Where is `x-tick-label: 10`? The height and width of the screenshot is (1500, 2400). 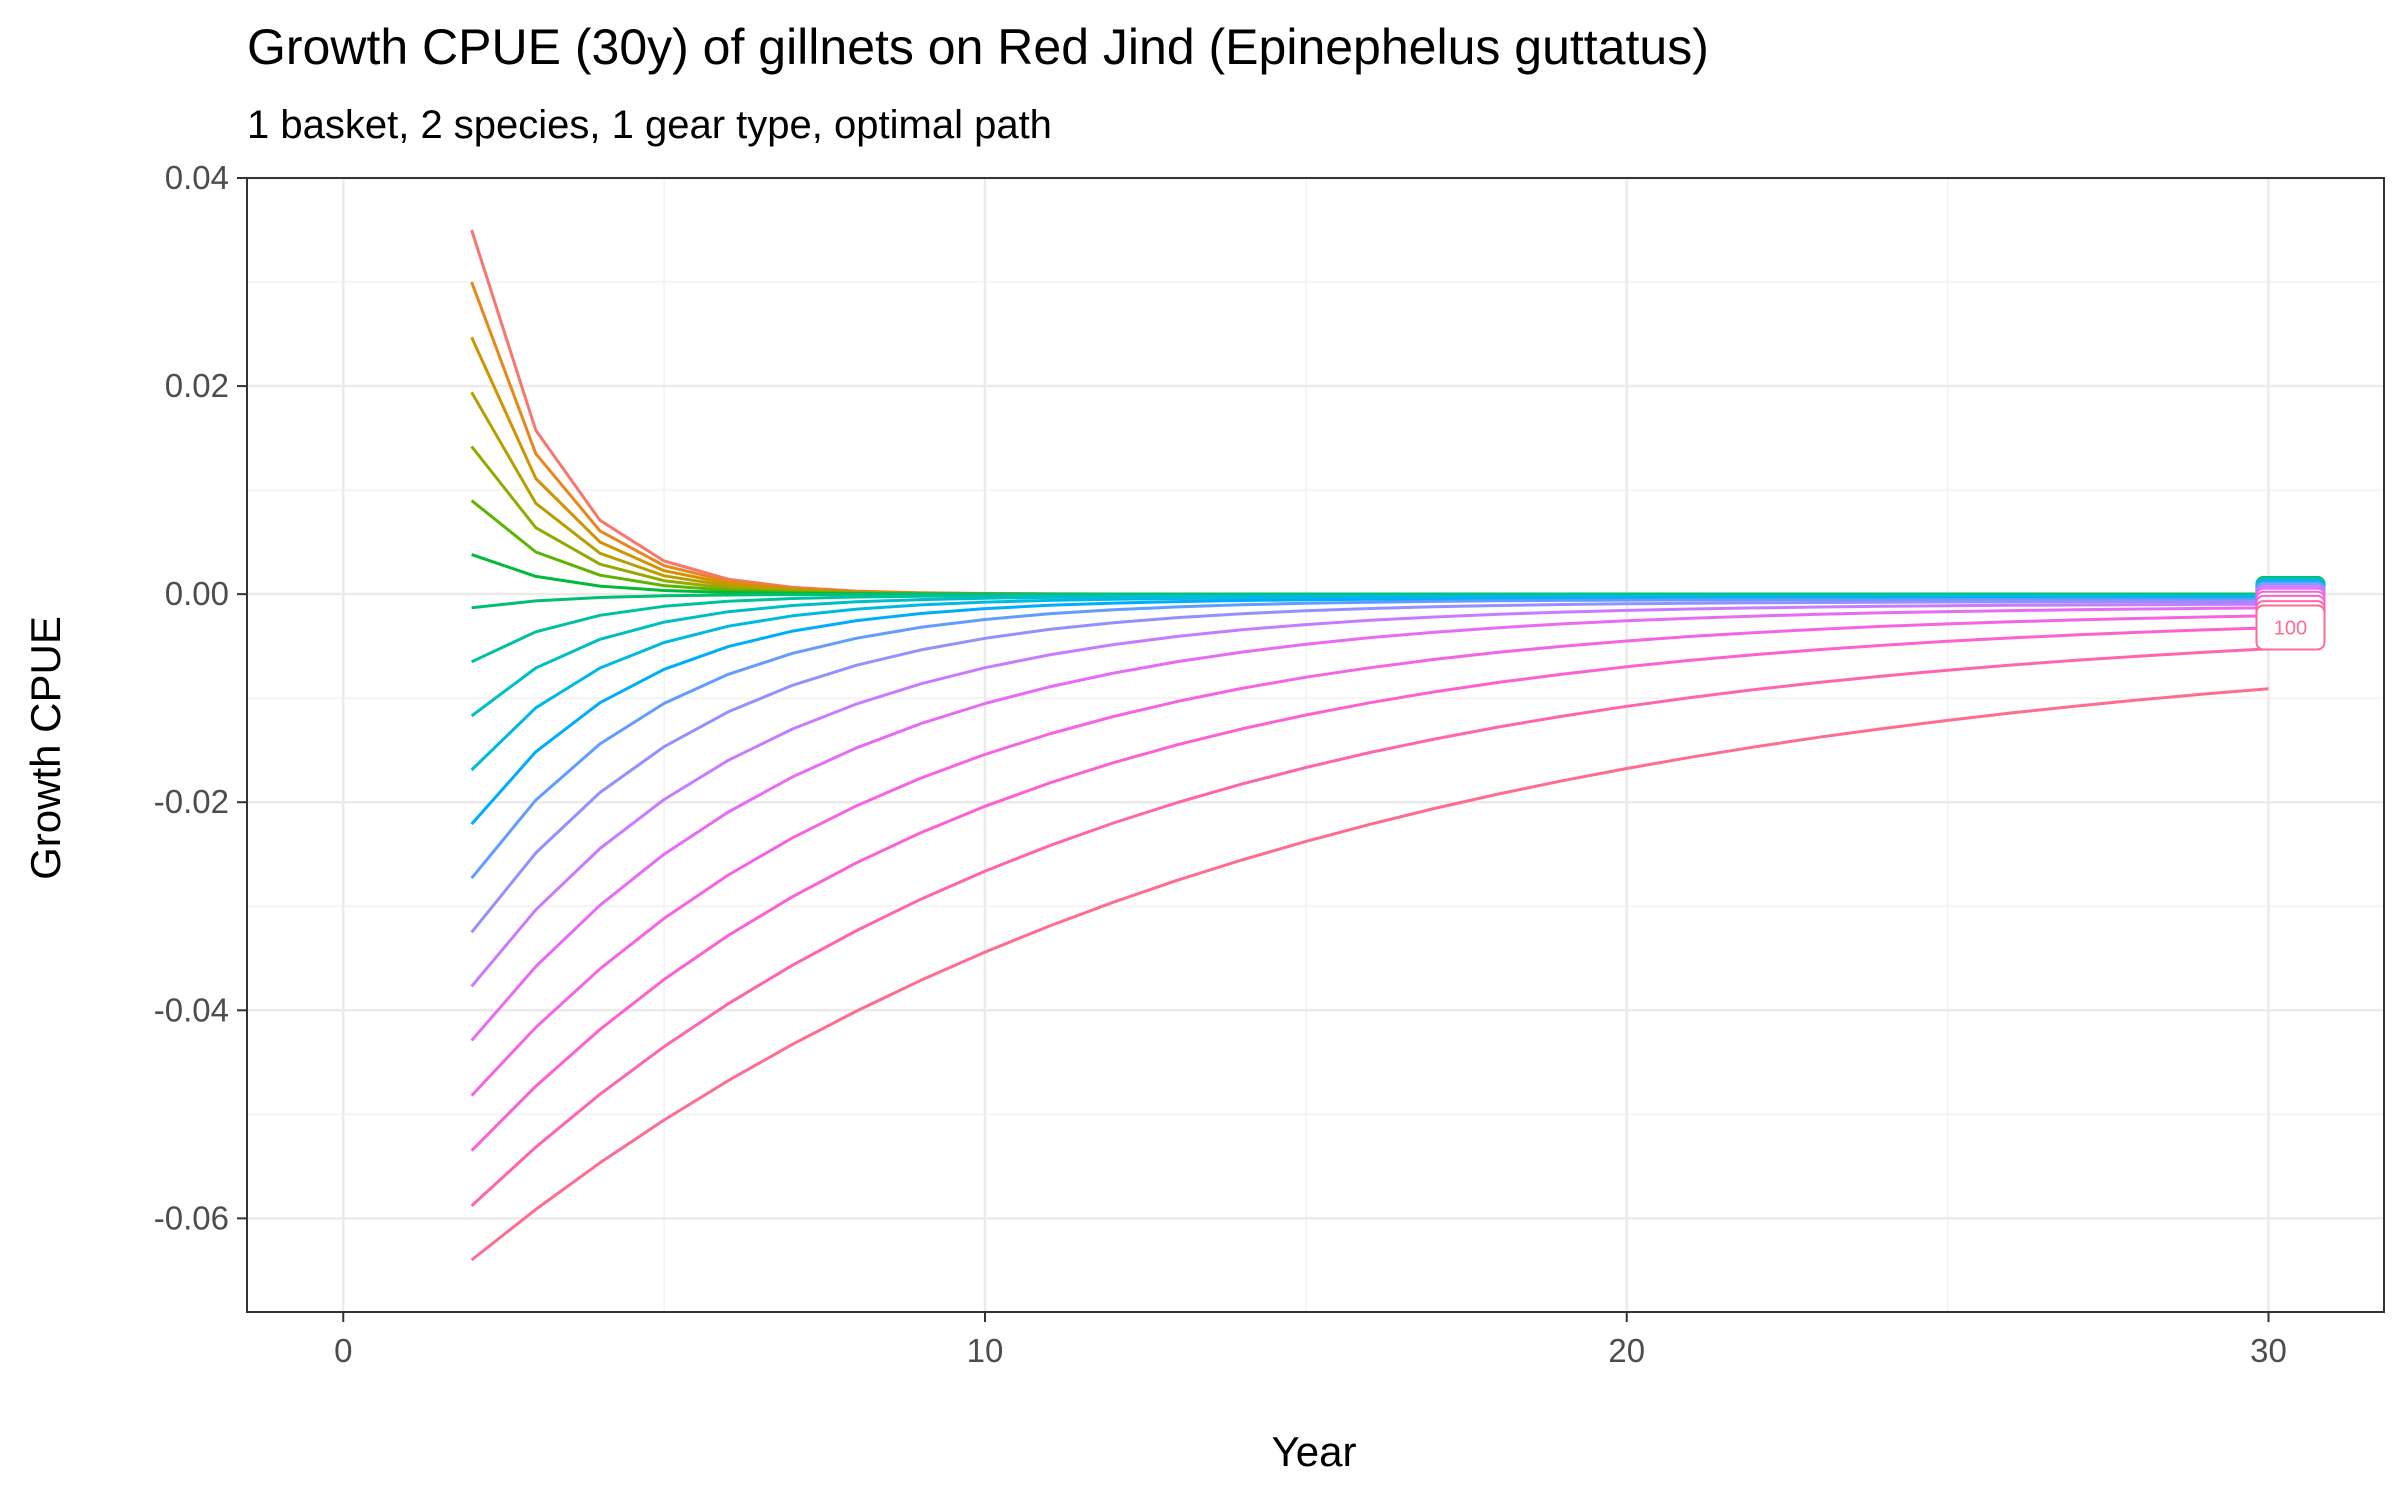
x-tick-label: 10 is located at coordinates (985, 1350).